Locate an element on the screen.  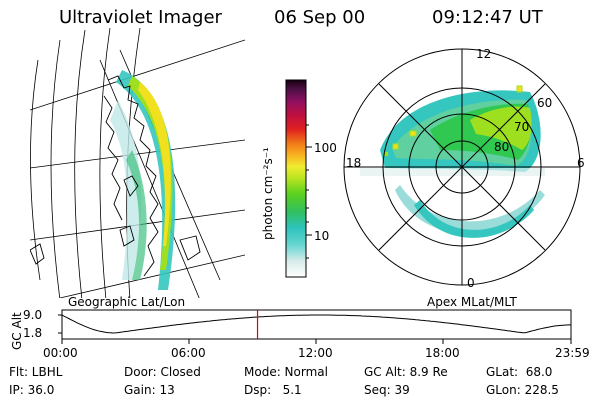
timeline-x-tick-1200: 12:00 is located at coordinates (315, 353).